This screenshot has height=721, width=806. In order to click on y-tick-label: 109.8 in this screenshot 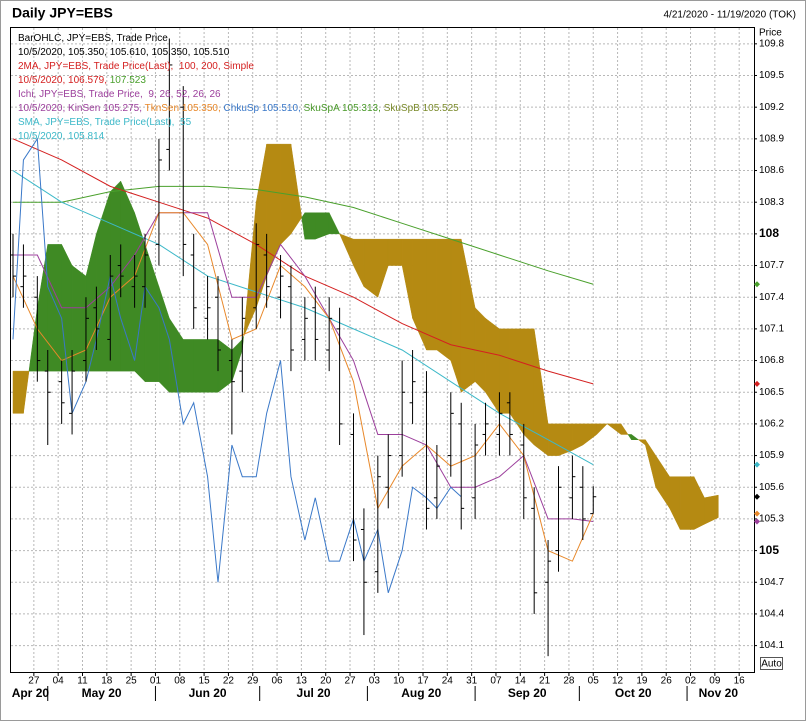, I will do `click(771, 43)`.